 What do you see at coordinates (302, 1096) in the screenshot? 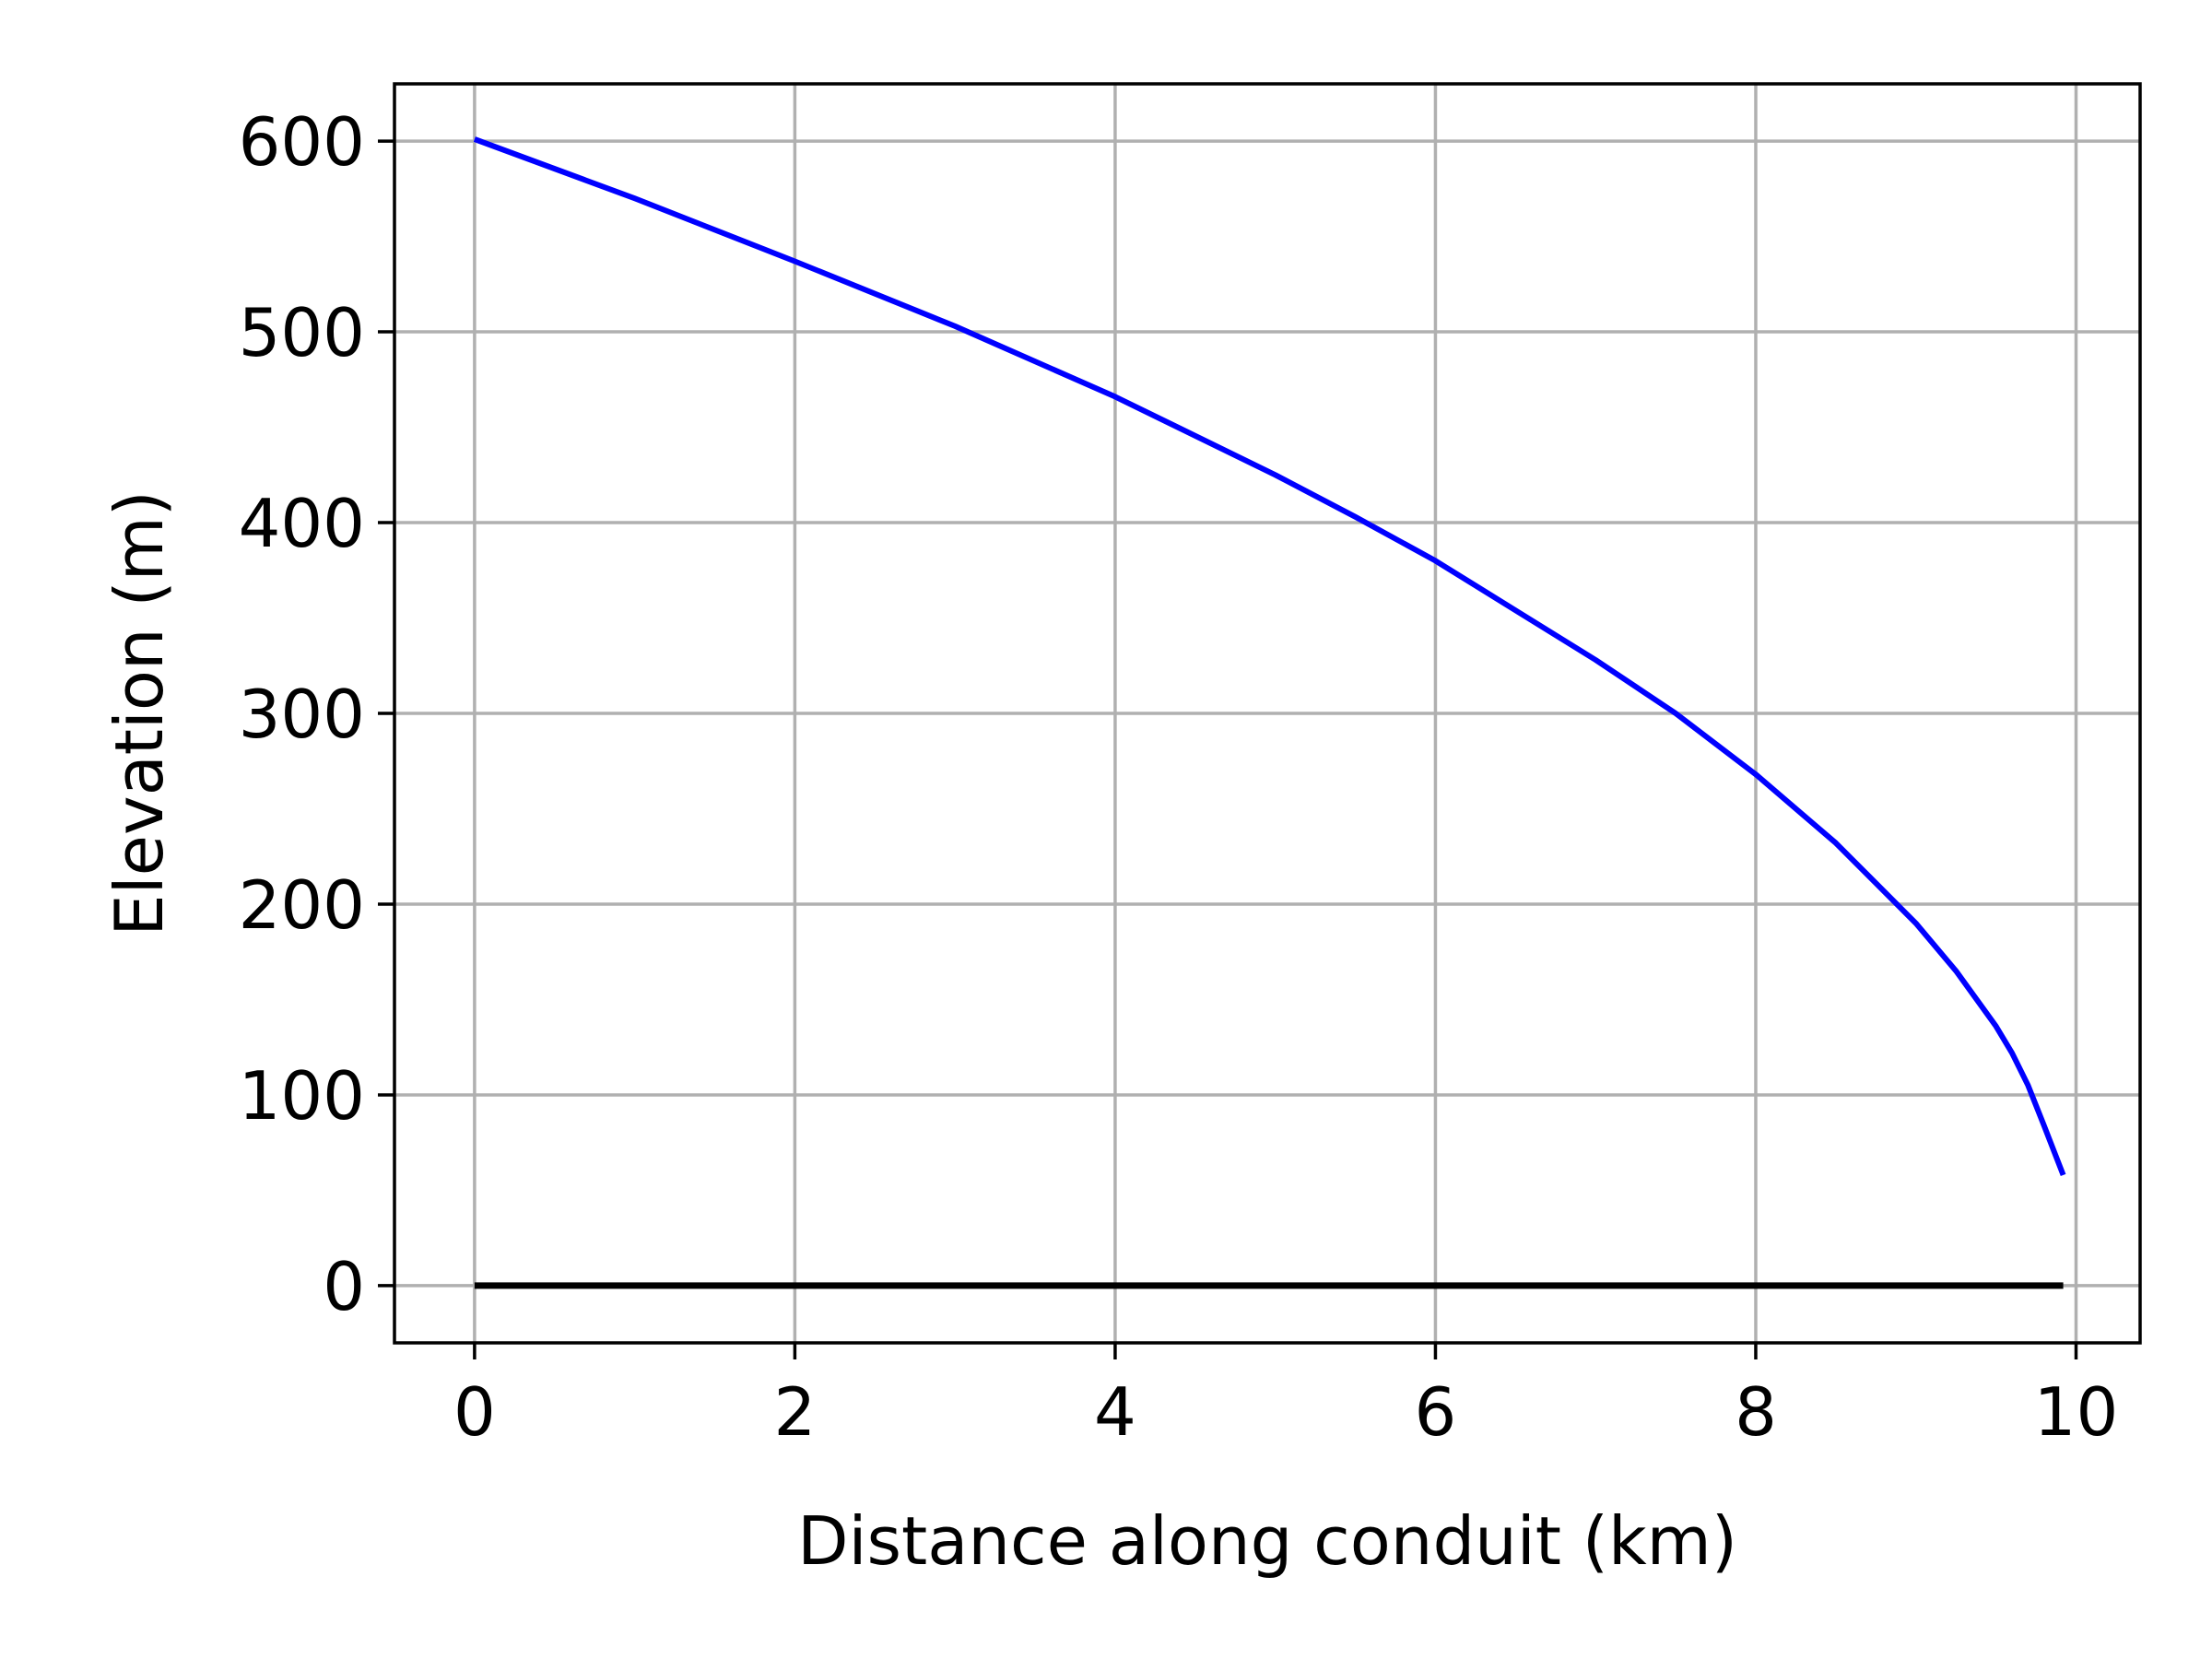
I see `y-tick-label: 100` at bounding box center [302, 1096].